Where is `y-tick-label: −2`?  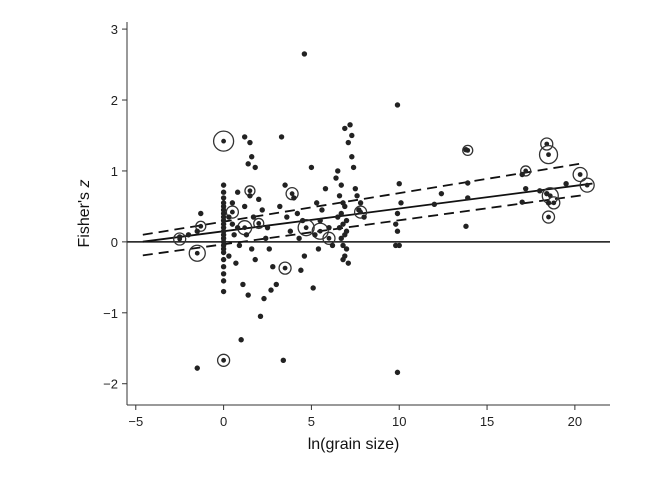 y-tick-label: −2 is located at coordinates (110, 384).